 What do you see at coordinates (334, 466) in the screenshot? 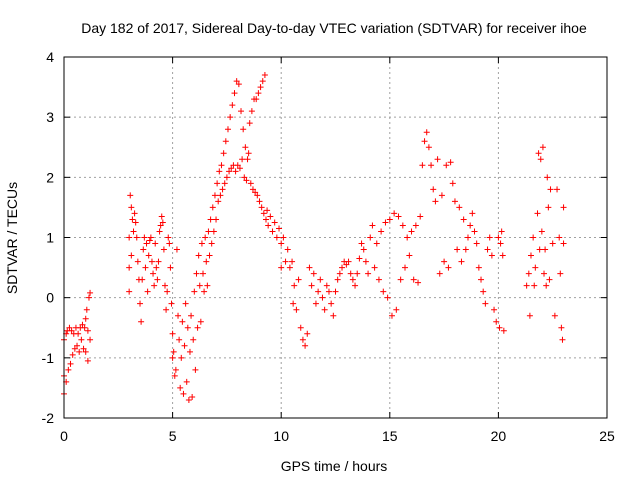
I see `x-axis-label: GPS time / hours` at bounding box center [334, 466].